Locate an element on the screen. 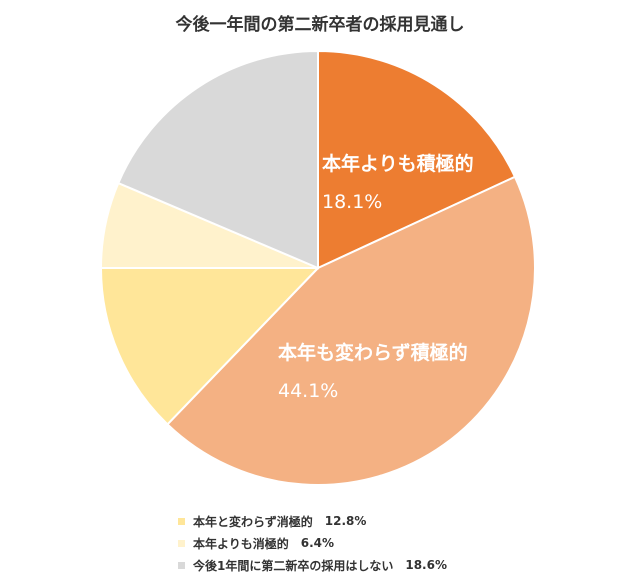 Image resolution: width=640 pixels, height=576 pixels. legend-value: 18.6% is located at coordinates (426, 565).